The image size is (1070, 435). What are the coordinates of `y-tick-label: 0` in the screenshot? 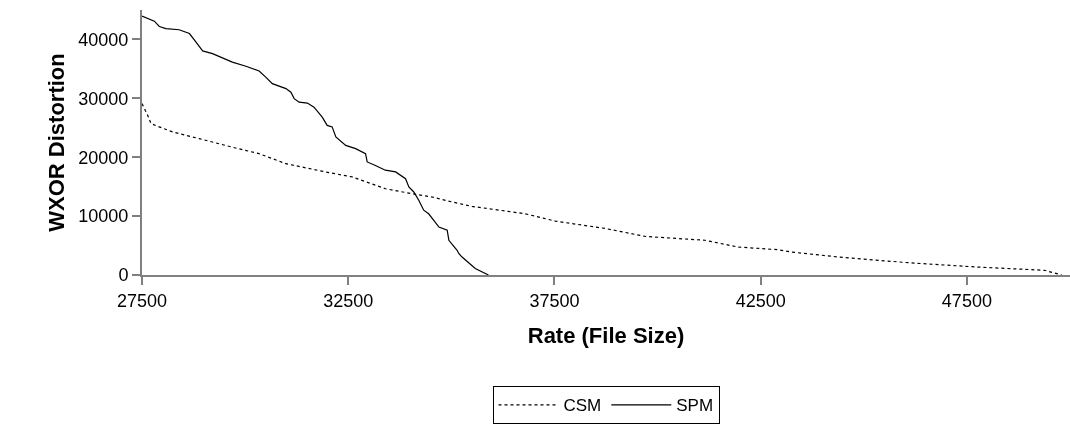 It's located at (123, 275).